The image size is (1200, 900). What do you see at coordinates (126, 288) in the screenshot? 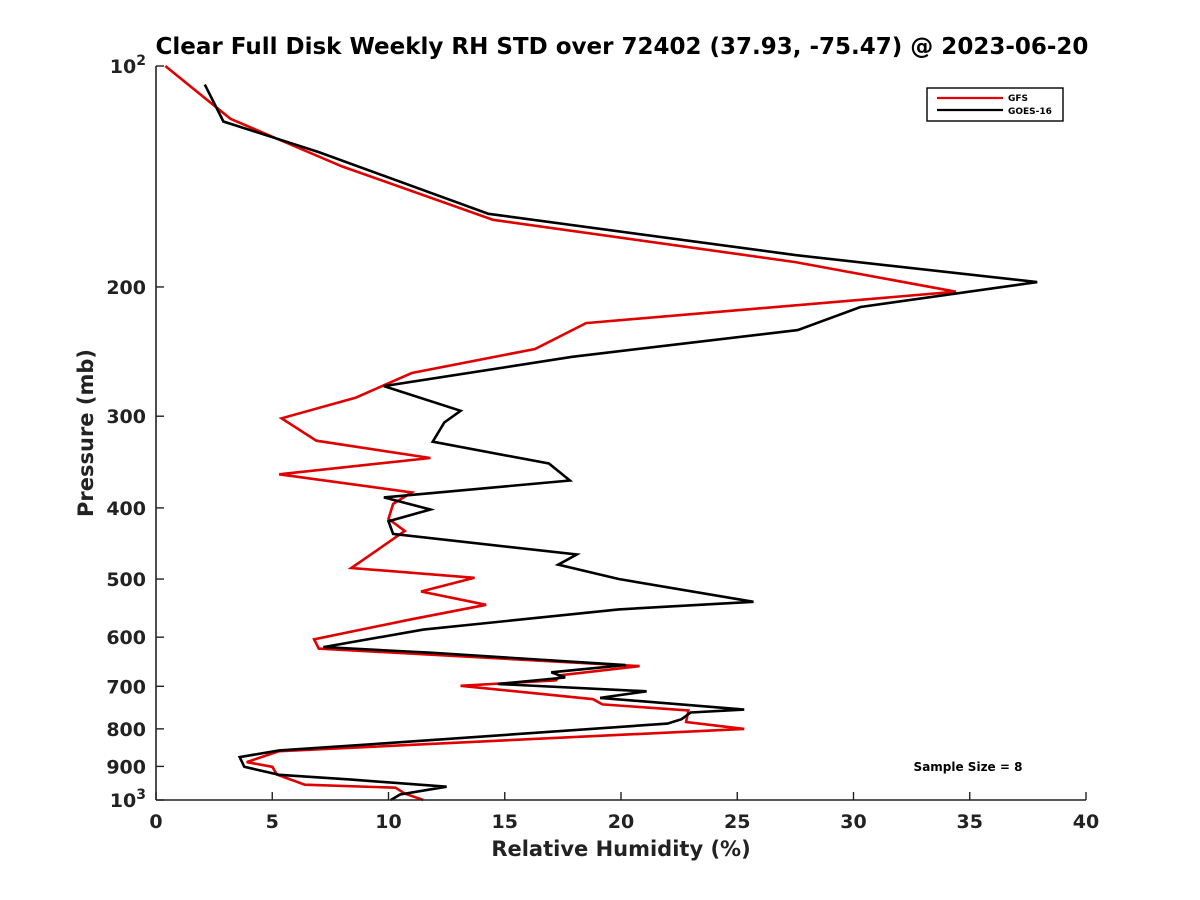
I see `y-tick-label: 200` at bounding box center [126, 288].